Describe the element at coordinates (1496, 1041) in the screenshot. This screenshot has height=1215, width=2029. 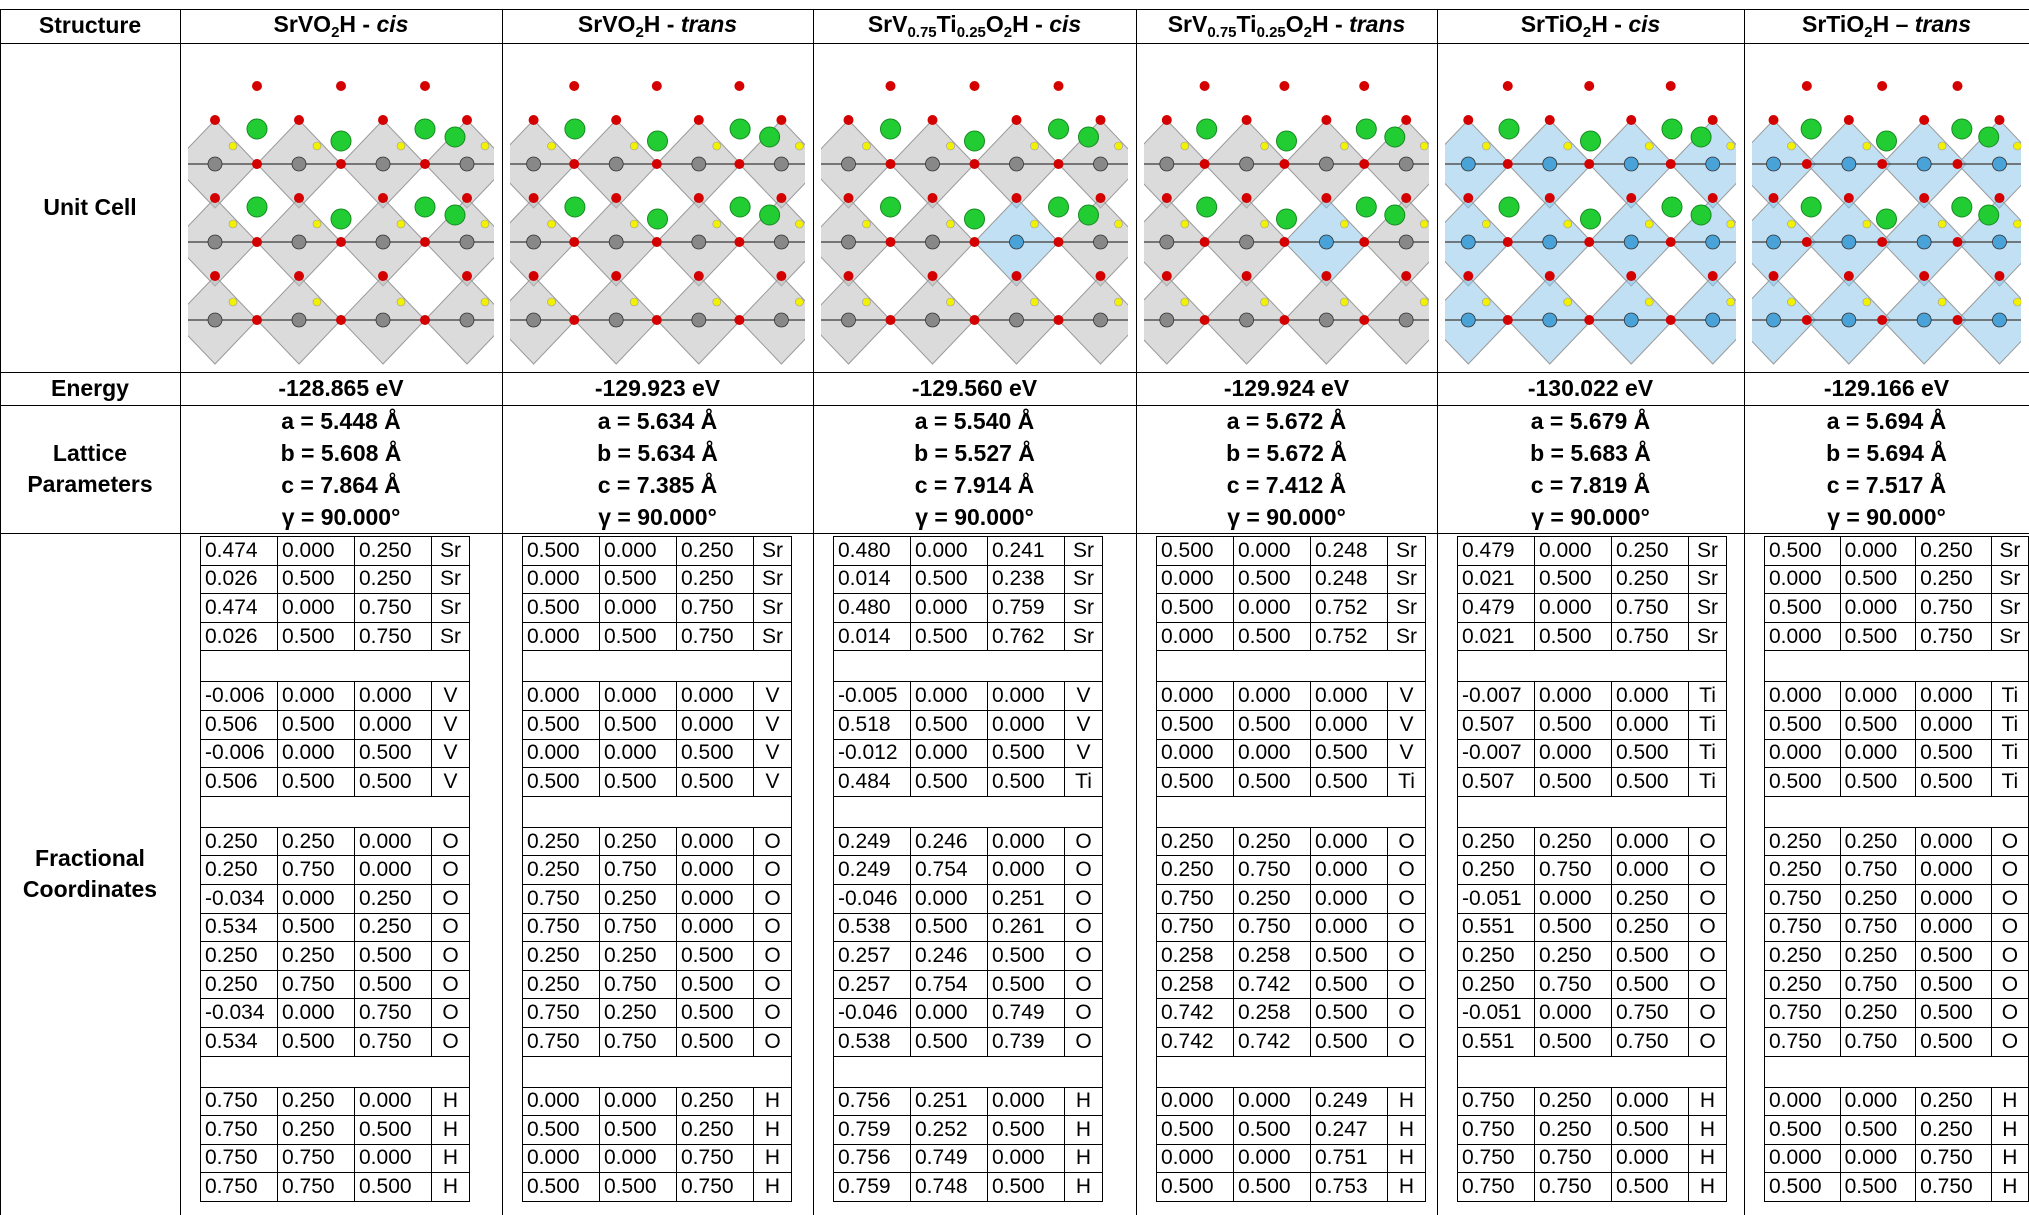
I see `coordinate-cell: 0.551` at that location.